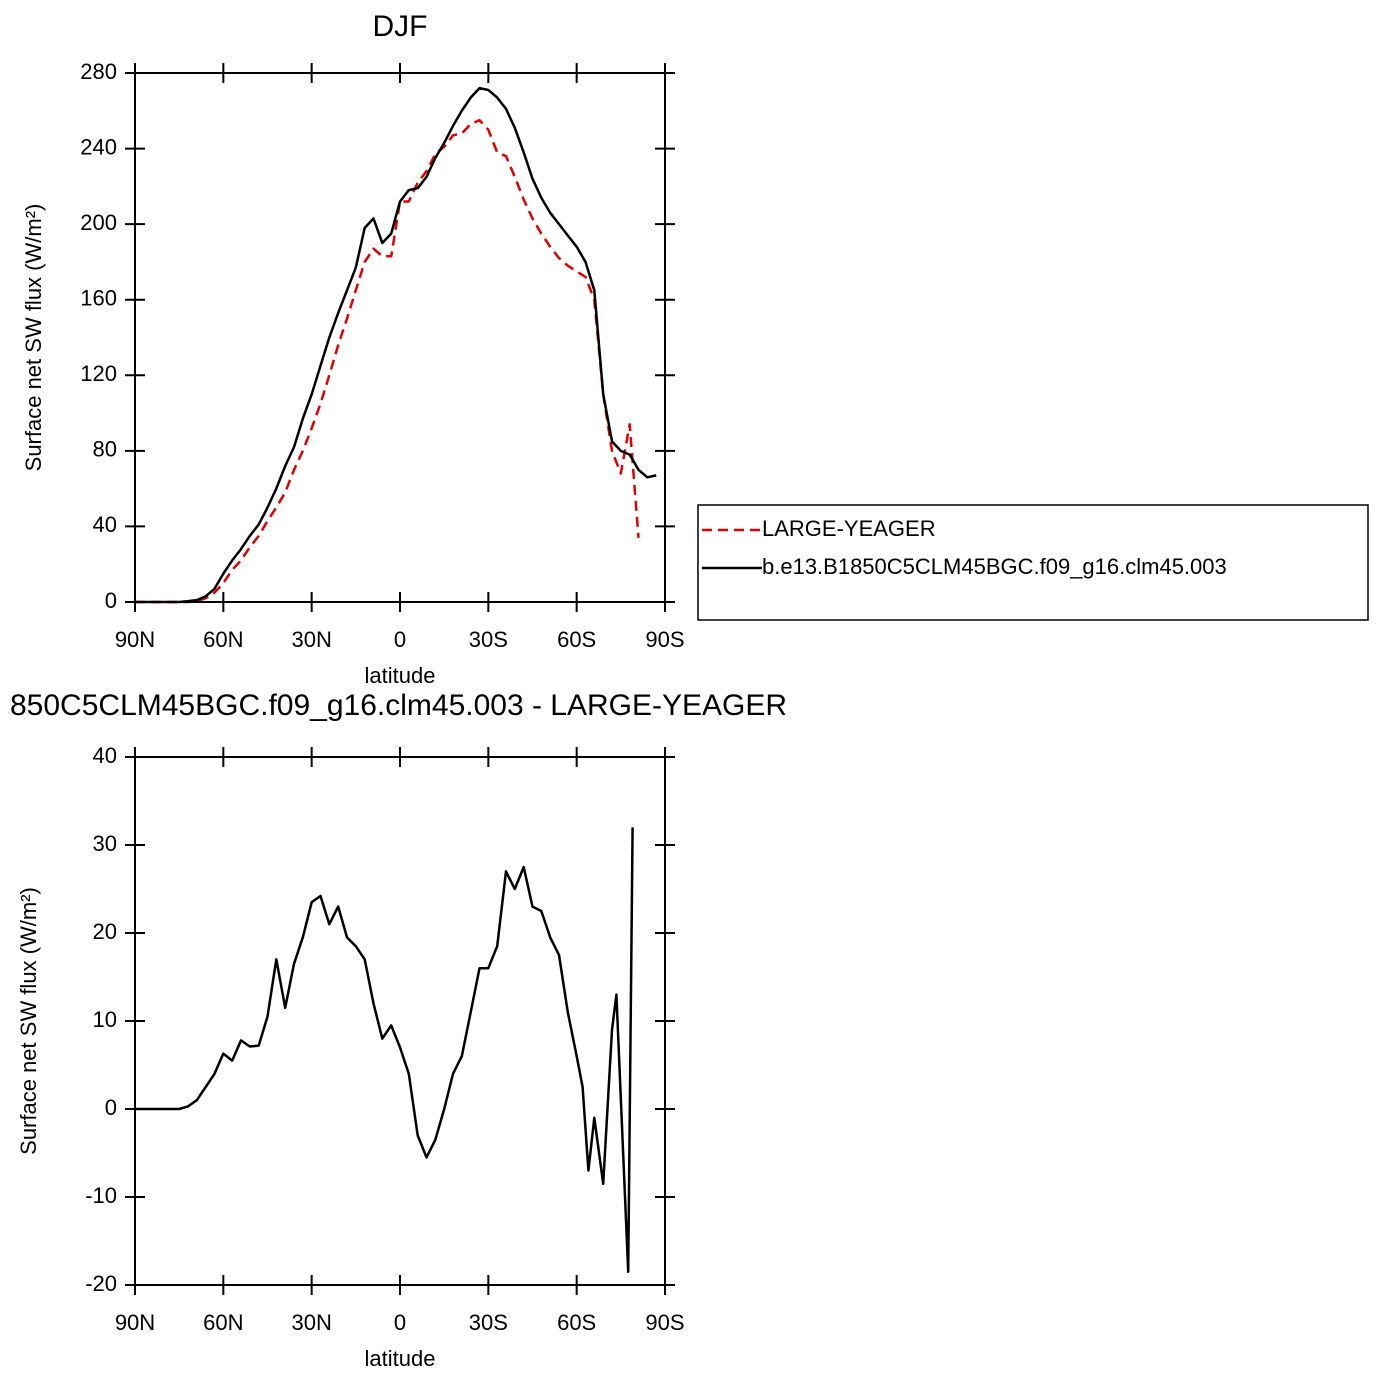 This screenshot has width=1388, height=1385. Describe the element at coordinates (849, 528) in the screenshot. I see `legend-label: LARGE-YEAGER` at that location.